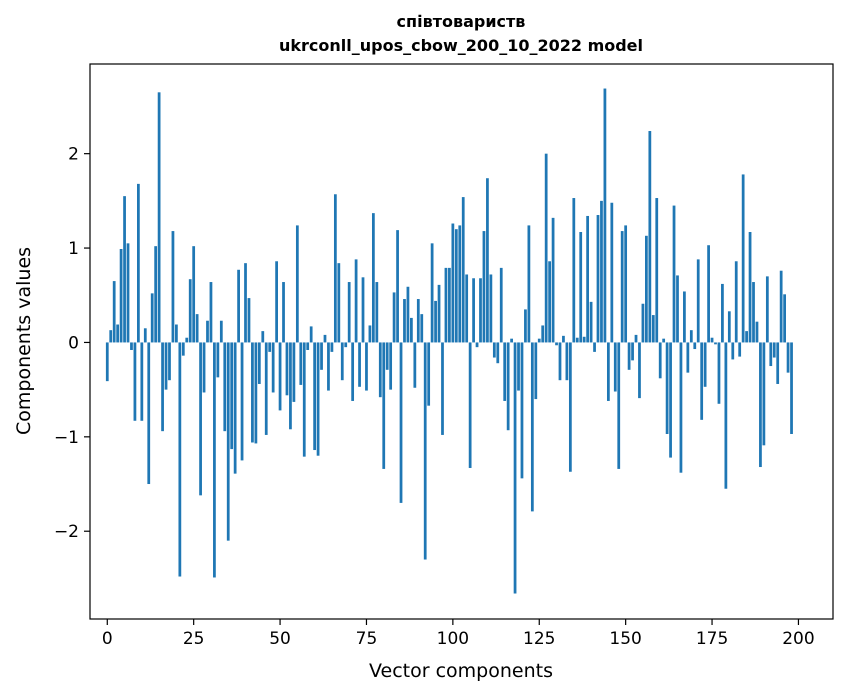 The height and width of the screenshot is (696, 847). What do you see at coordinates (712, 639) in the screenshot?
I see `x-tick-label: 175` at bounding box center [712, 639].